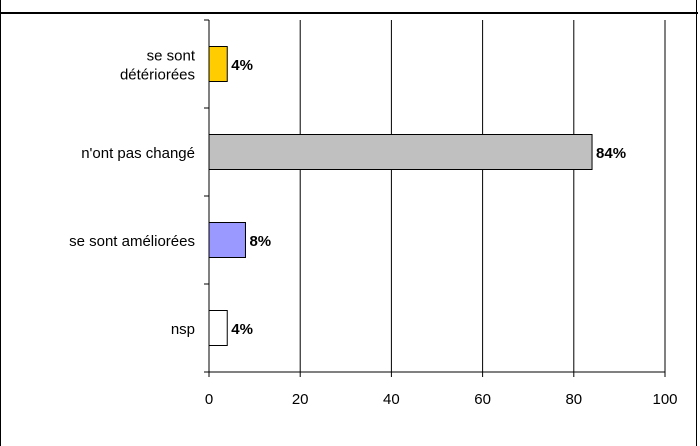 Image resolution: width=700 pixels, height=446 pixels. What do you see at coordinates (183, 329) in the screenshot?
I see `category-label: nsp` at bounding box center [183, 329].